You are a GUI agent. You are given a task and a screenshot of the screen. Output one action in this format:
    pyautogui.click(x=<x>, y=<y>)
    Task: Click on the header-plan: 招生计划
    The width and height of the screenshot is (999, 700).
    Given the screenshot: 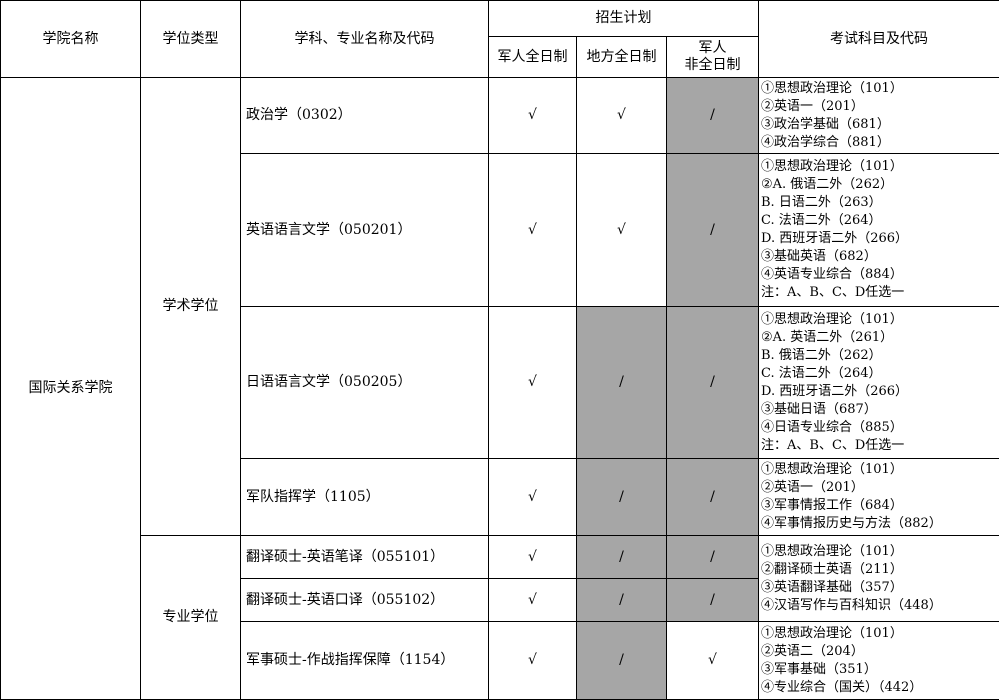 What is the action you would take?
    pyautogui.click(x=623, y=18)
    